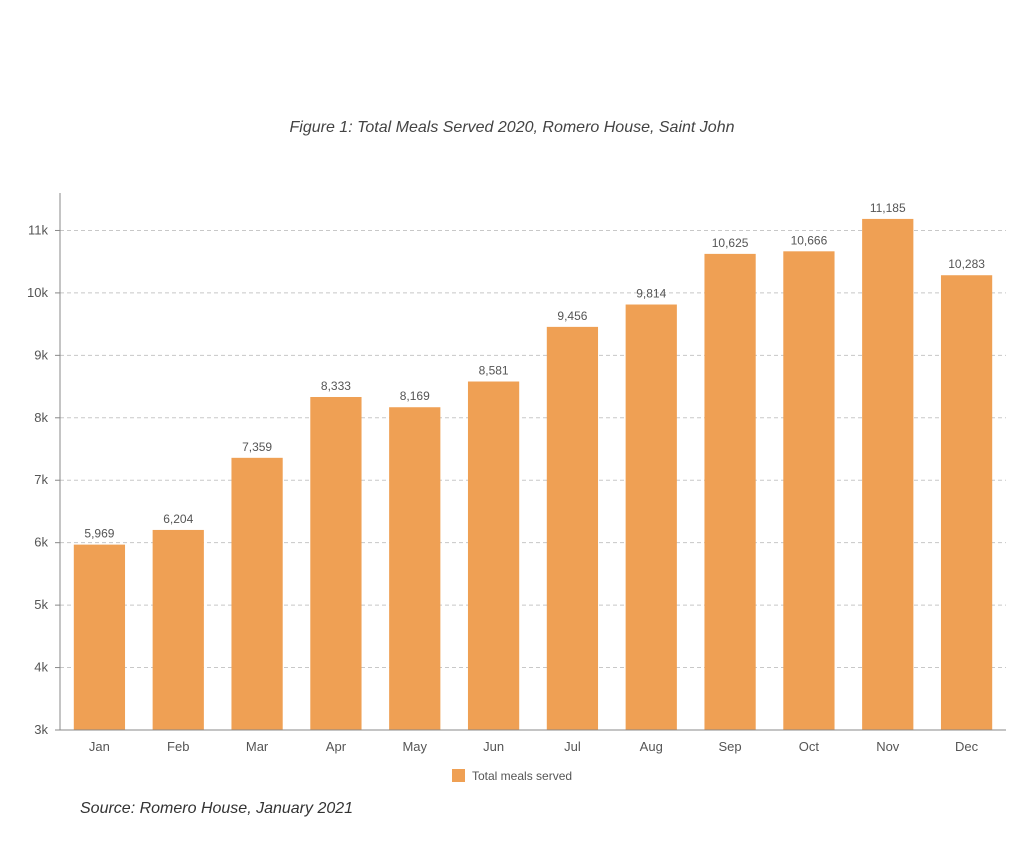  Describe the element at coordinates (522, 776) in the screenshot. I see `legend-label: Total meals served` at that location.